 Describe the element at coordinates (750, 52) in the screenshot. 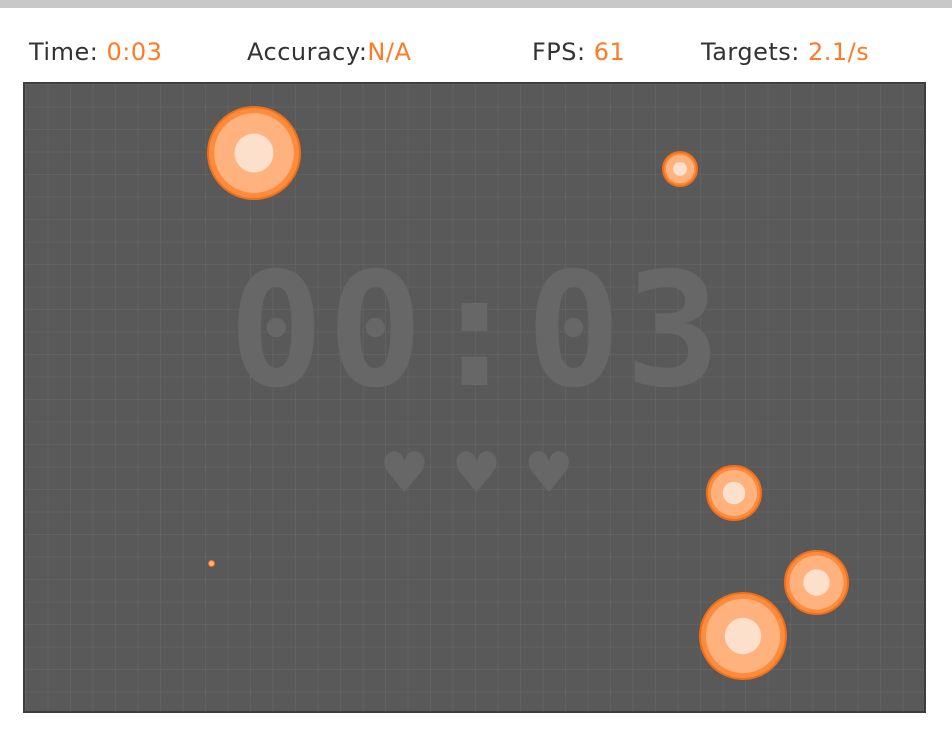

I see `targets-label: Targets:` at that location.